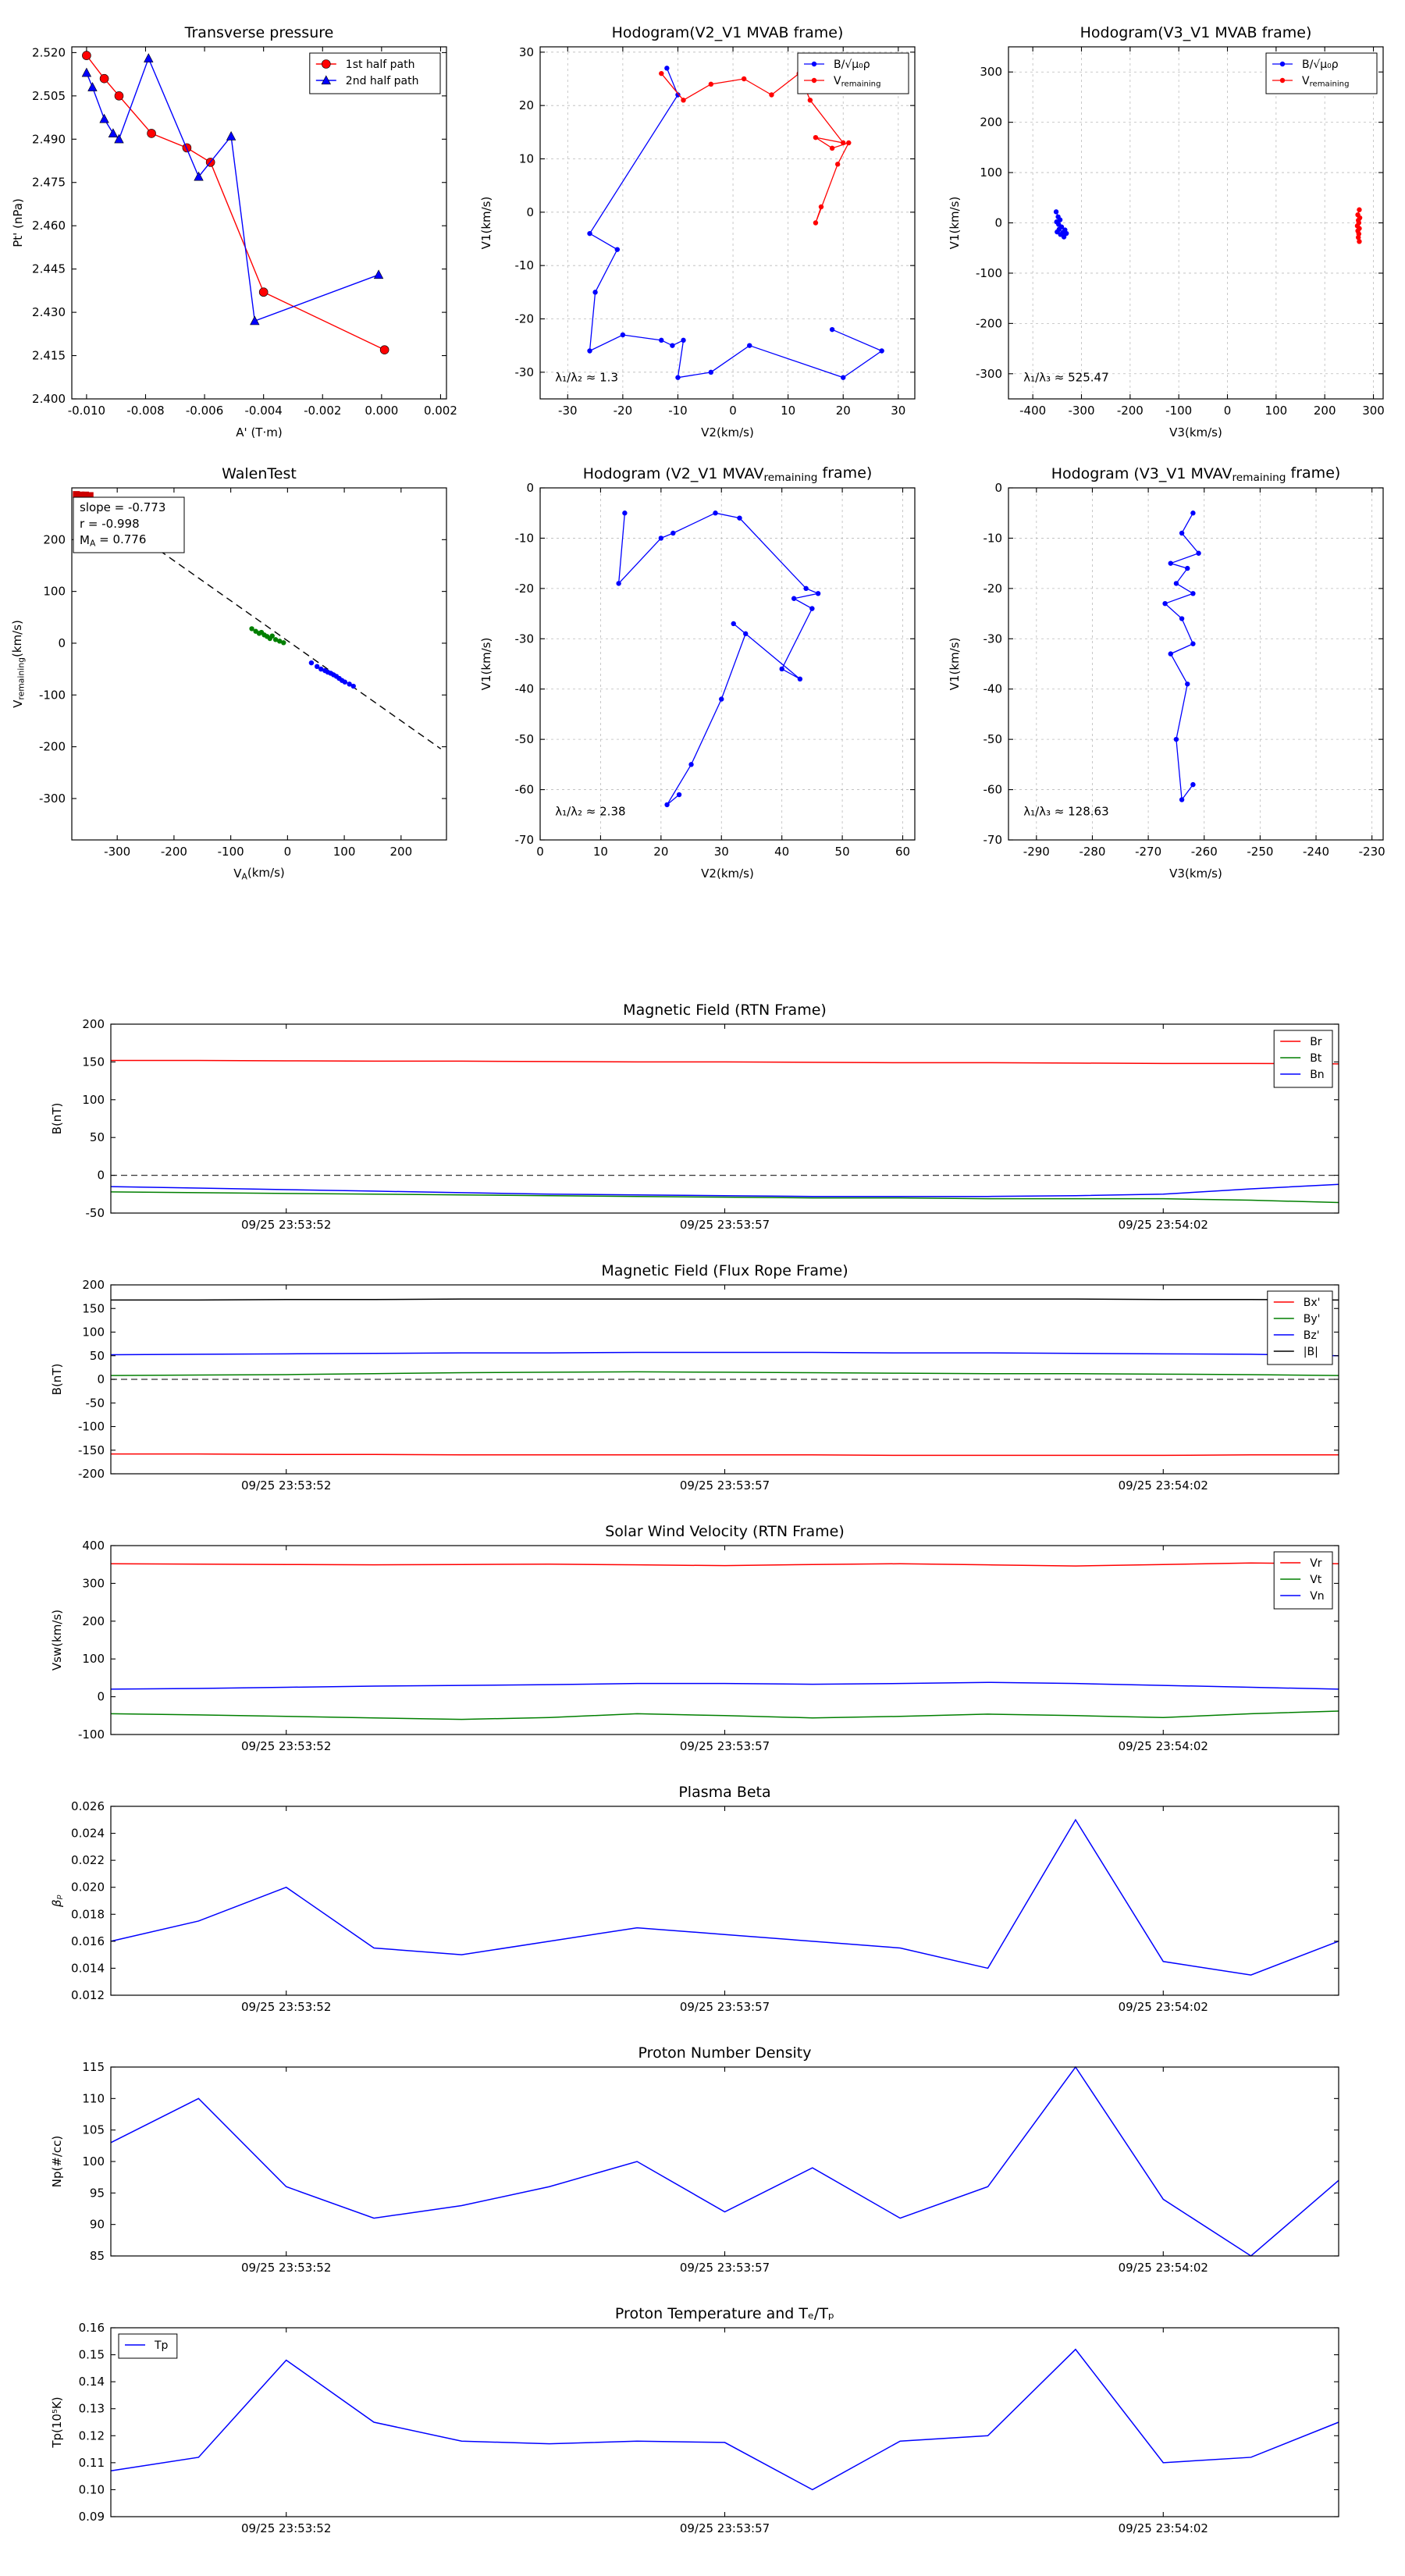  What do you see at coordinates (902, 852) in the screenshot?
I see `svg-text: 60` at bounding box center [902, 852].